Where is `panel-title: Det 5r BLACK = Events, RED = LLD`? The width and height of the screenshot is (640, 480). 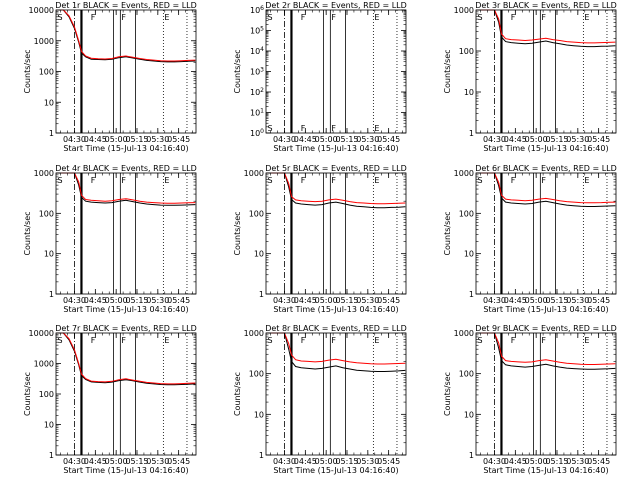 panel-title: Det 5r BLACK = Events, RED = LLD is located at coordinates (336, 168).